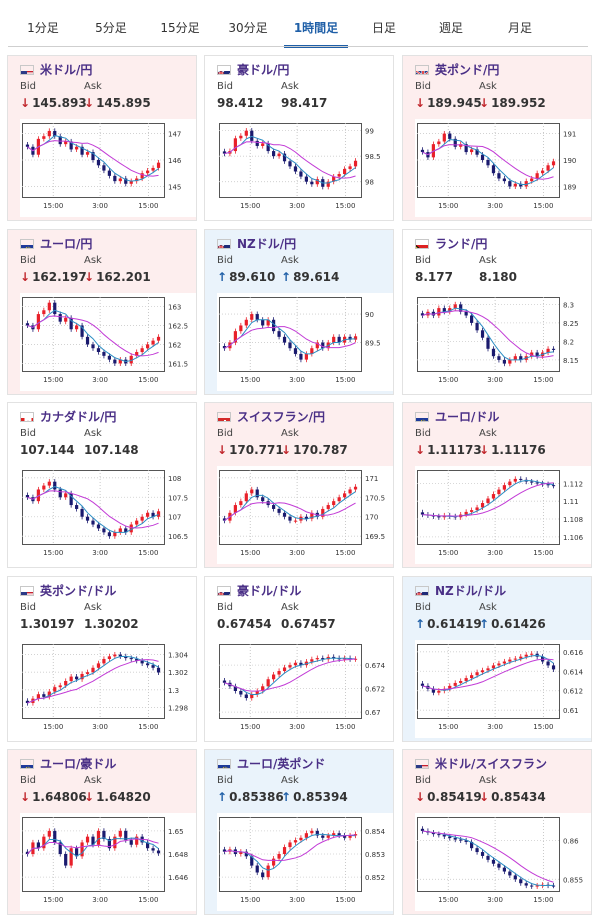  I want to click on pair-name: 米ドル/円, so click(66, 70).